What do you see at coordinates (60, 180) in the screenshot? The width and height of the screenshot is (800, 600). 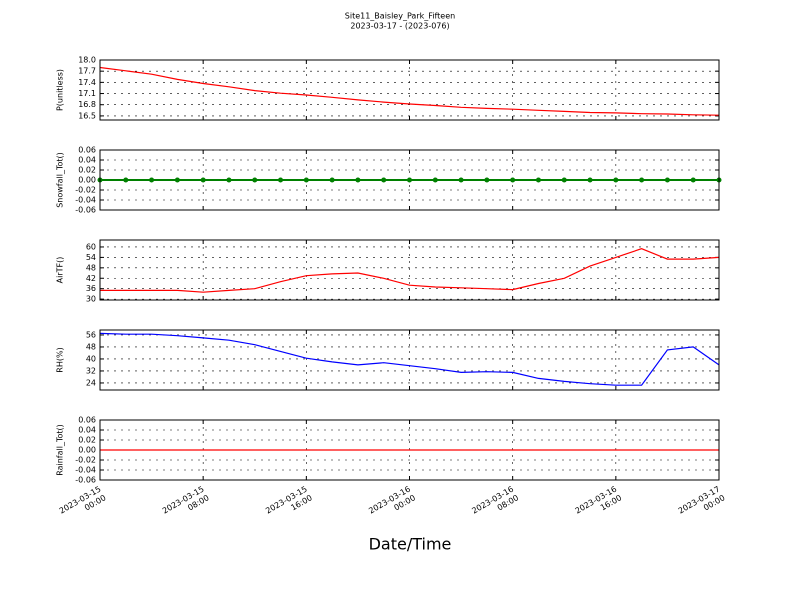 I see `y-axis-label: Snowfall_Tot()` at bounding box center [60, 180].